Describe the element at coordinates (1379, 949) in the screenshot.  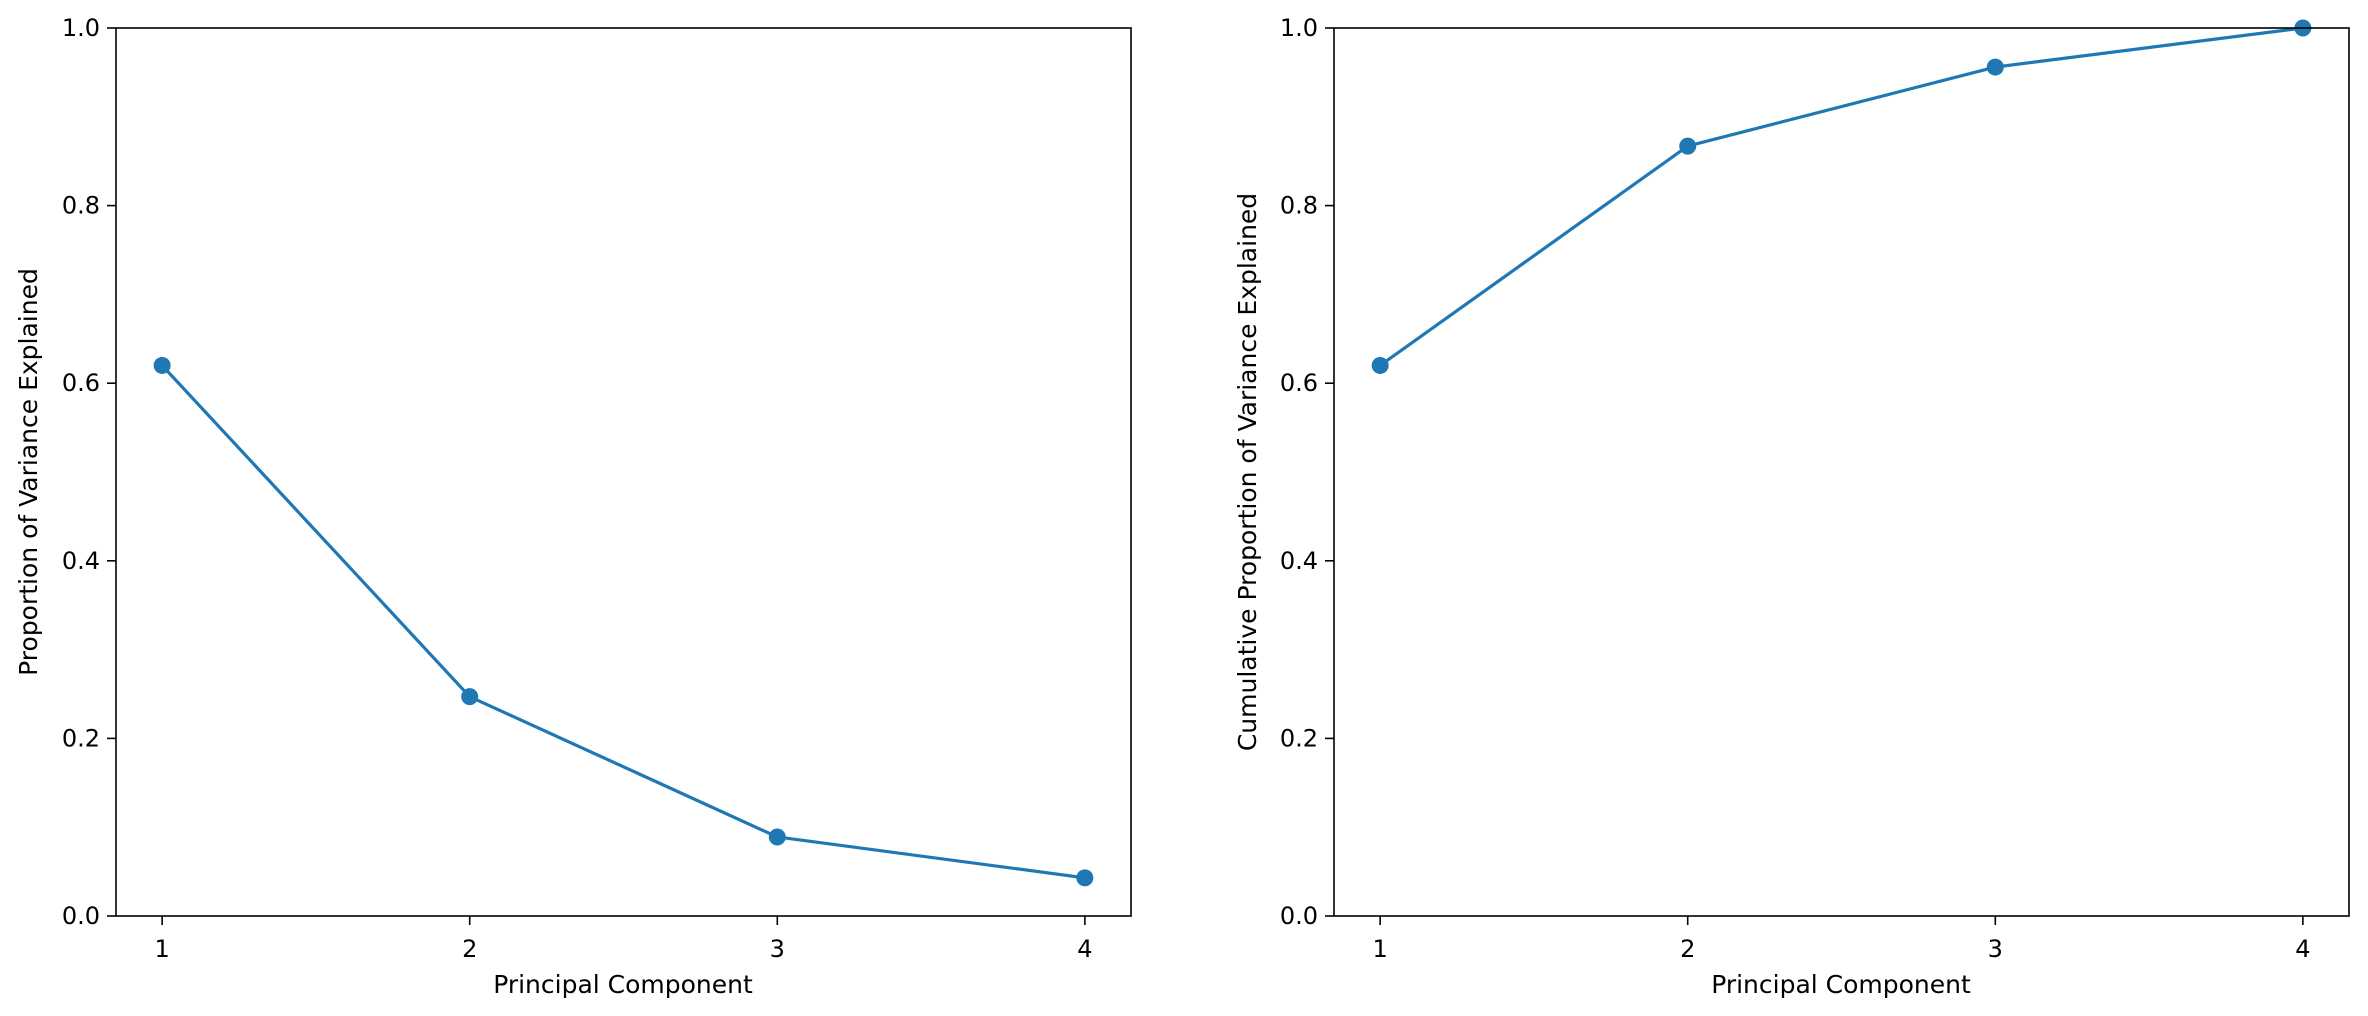
I see `right-x-tick-label: 1` at that location.